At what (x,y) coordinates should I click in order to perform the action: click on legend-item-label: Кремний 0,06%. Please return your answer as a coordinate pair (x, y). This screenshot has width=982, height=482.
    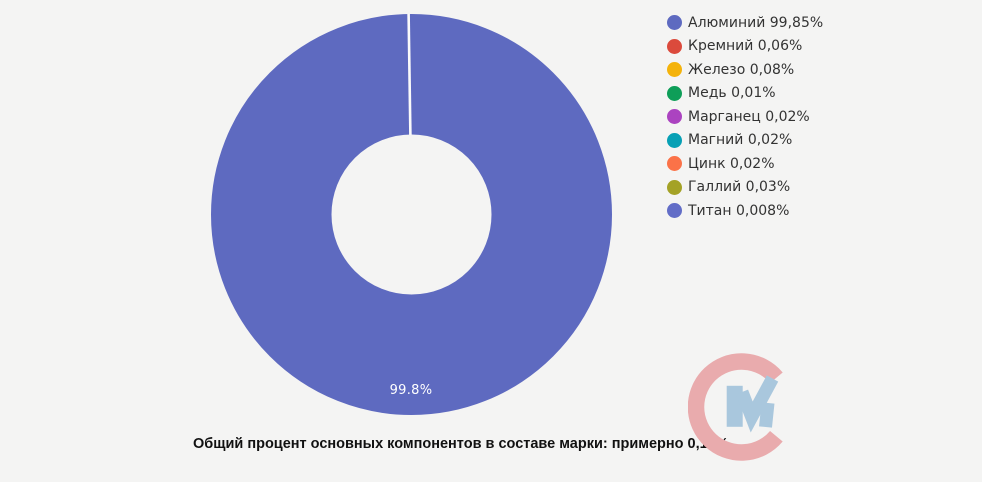
    Looking at the image, I should click on (745, 46).